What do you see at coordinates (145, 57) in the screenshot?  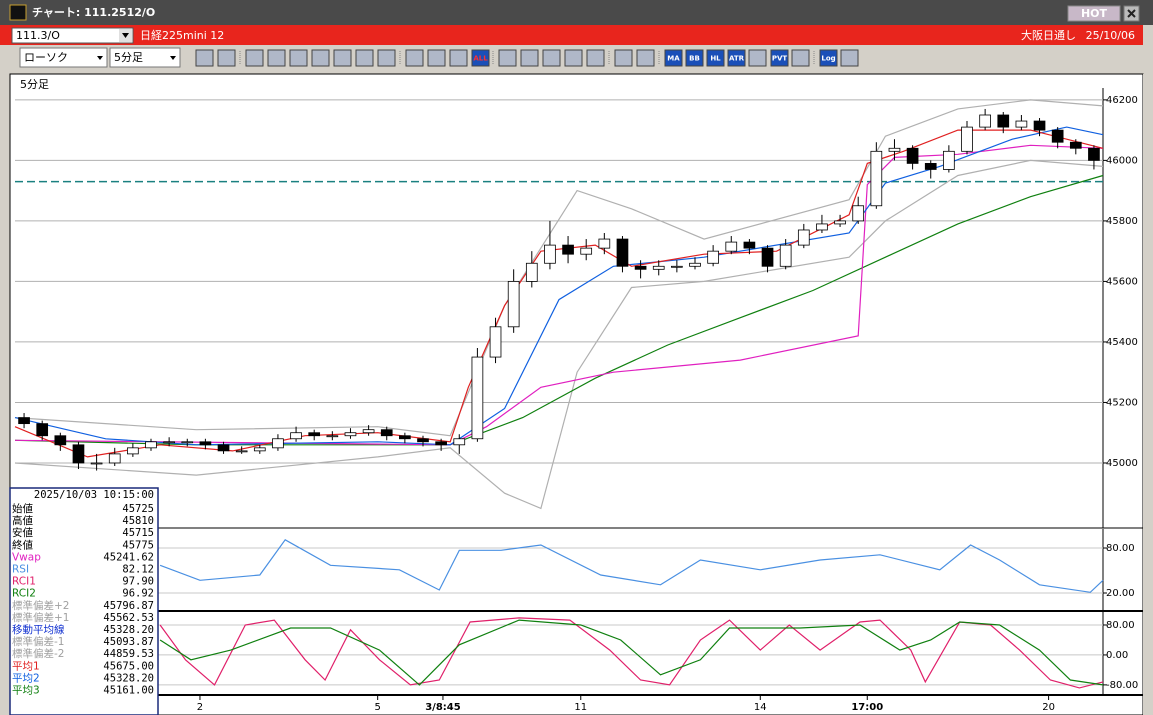 I see `interval-select` at bounding box center [145, 57].